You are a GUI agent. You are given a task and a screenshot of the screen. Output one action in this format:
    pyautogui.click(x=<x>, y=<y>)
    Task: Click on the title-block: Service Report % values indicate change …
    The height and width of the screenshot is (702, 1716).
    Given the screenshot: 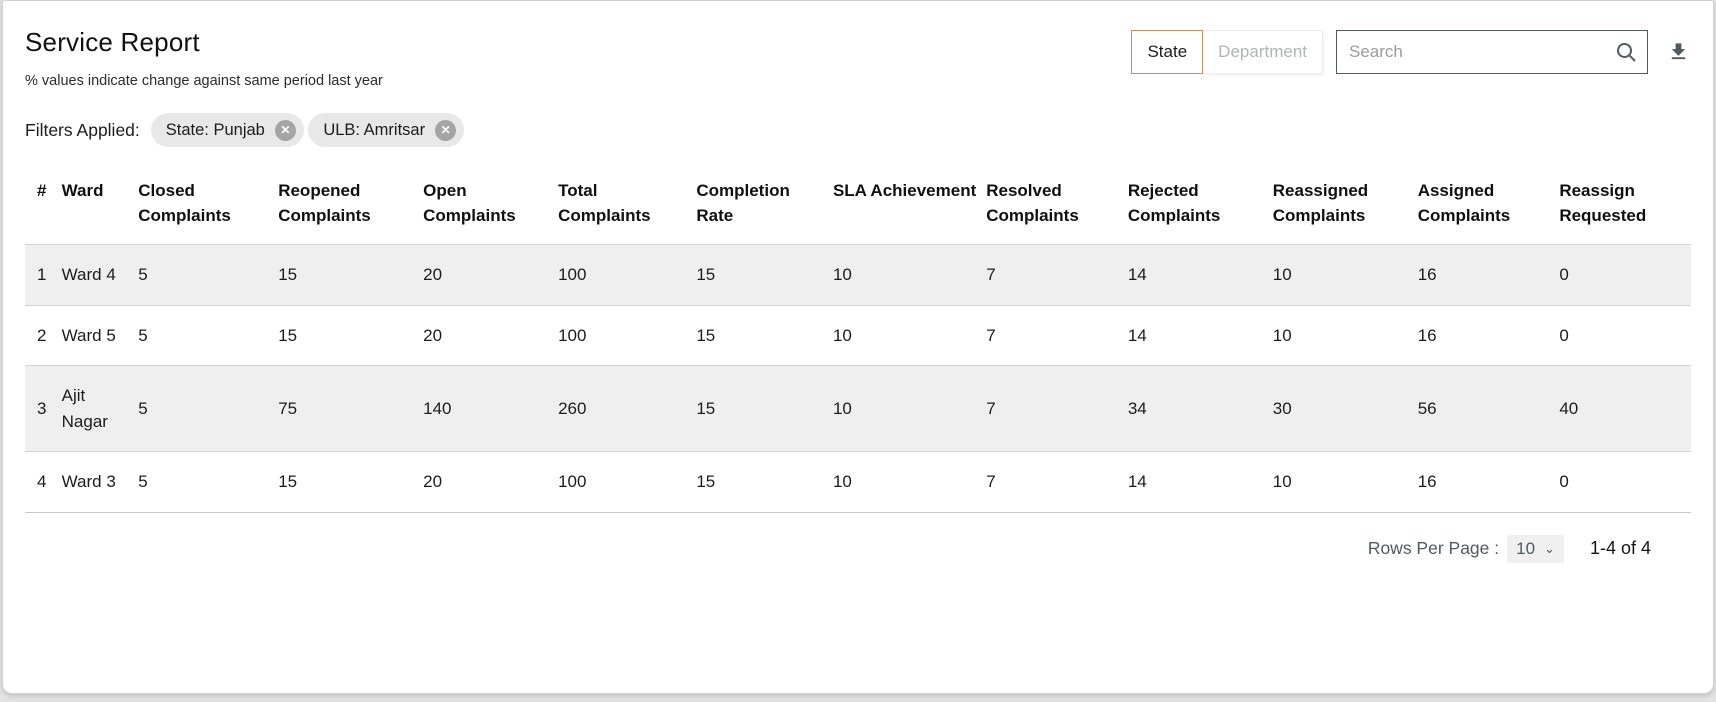 What is the action you would take?
    pyautogui.click(x=204, y=58)
    